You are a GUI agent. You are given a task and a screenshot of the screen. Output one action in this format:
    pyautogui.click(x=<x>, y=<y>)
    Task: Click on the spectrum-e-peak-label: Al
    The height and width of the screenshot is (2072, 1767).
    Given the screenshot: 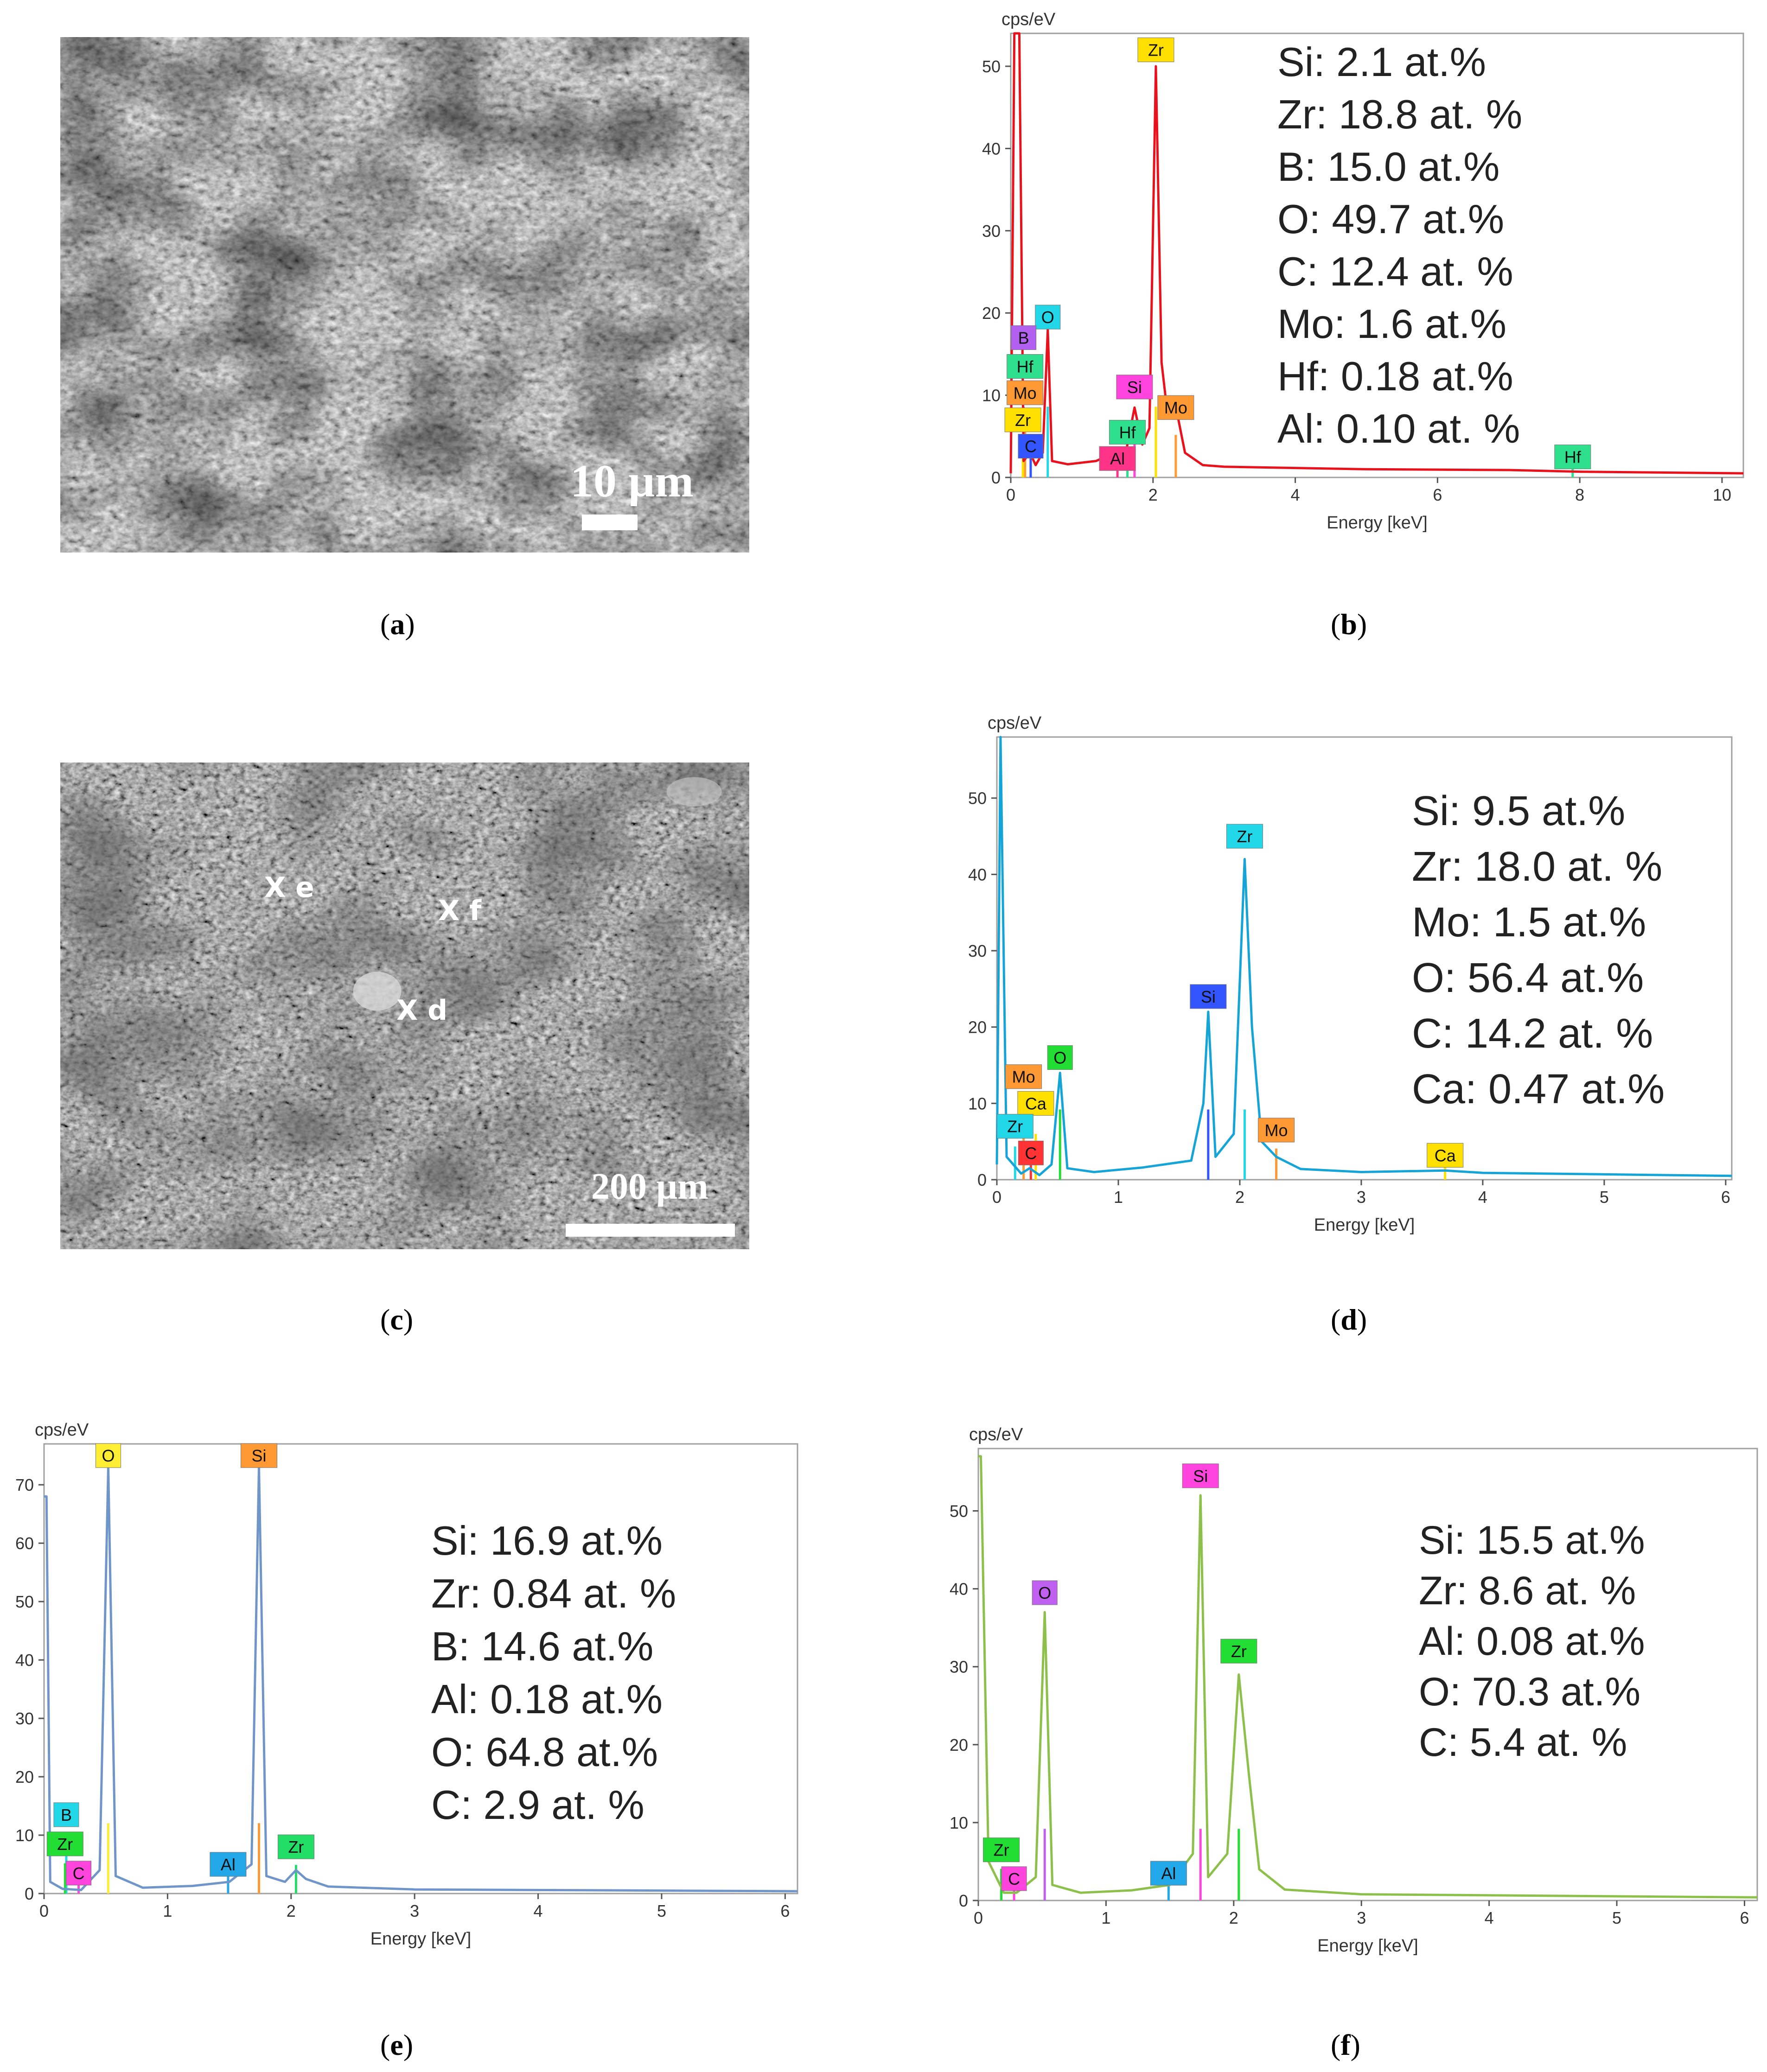 What is the action you would take?
    pyautogui.click(x=228, y=1865)
    